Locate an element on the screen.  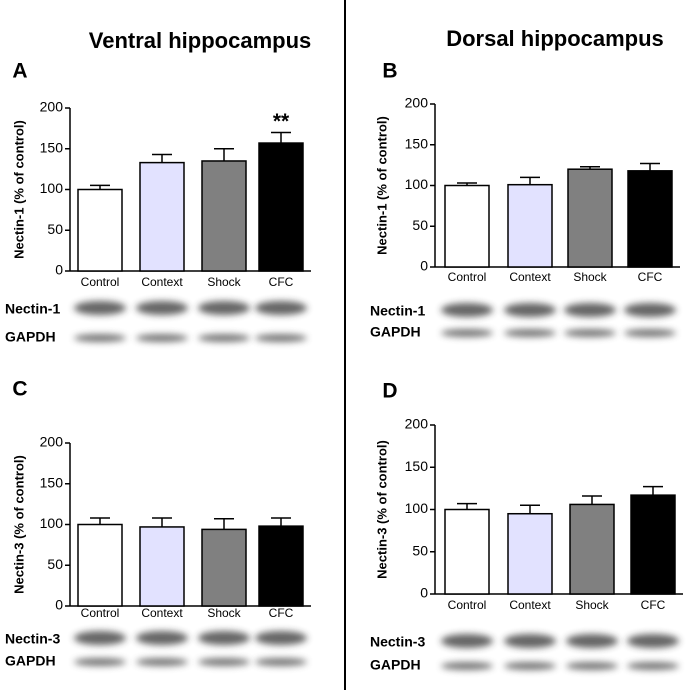
column-title: Dorsal hippocampus is located at coordinates (555, 38).